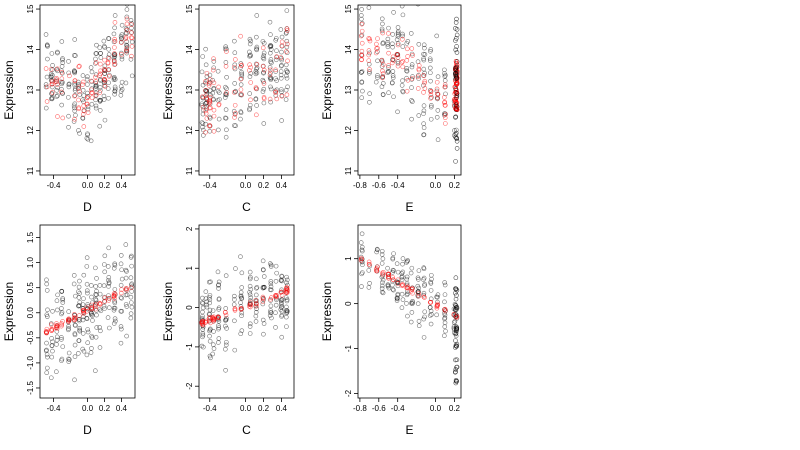  What do you see at coordinates (455, 408) in the screenshot?
I see `x-tick-label: 0.2` at bounding box center [455, 408].